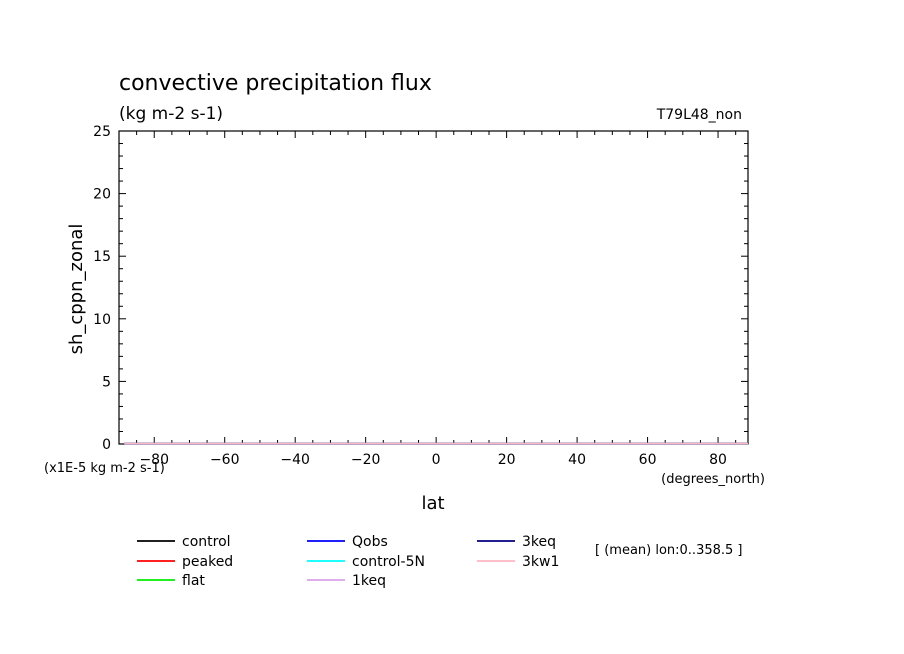 The width and height of the screenshot is (904, 654). What do you see at coordinates (577, 460) in the screenshot?
I see `x-tick-label: 40` at bounding box center [577, 460].